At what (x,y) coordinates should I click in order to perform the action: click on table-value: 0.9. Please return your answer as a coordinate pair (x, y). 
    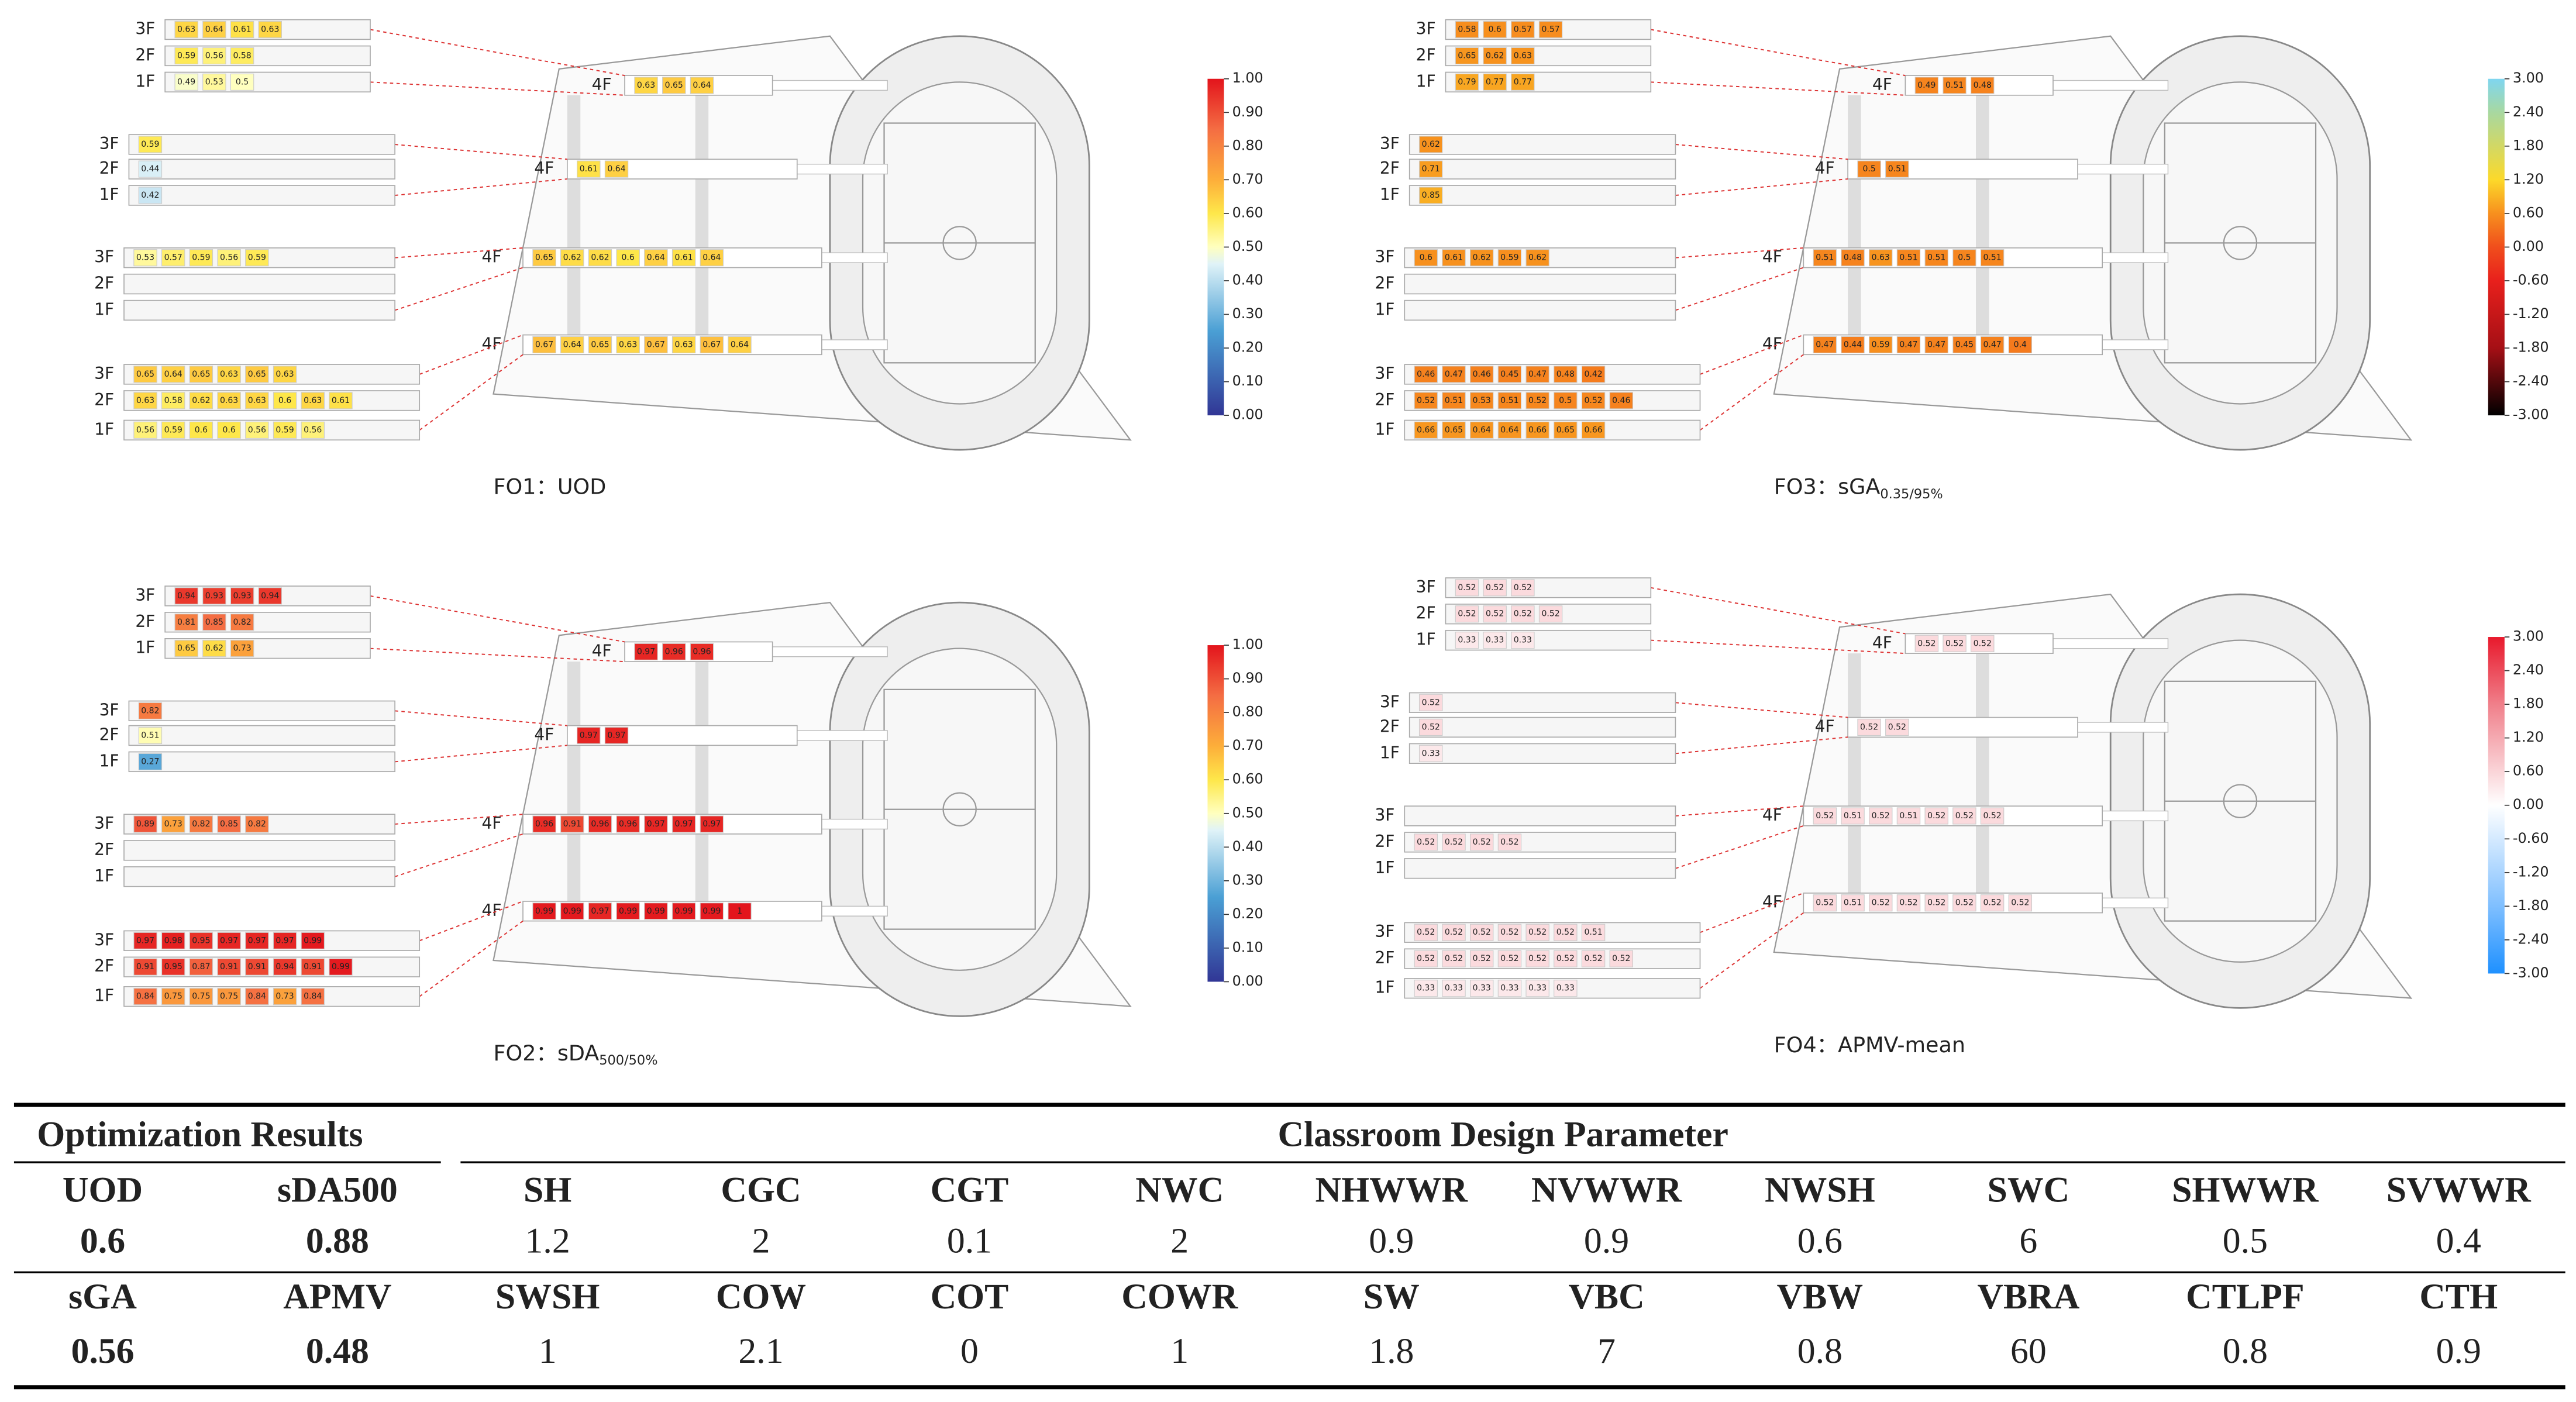
    Looking at the image, I should click on (1391, 1241).